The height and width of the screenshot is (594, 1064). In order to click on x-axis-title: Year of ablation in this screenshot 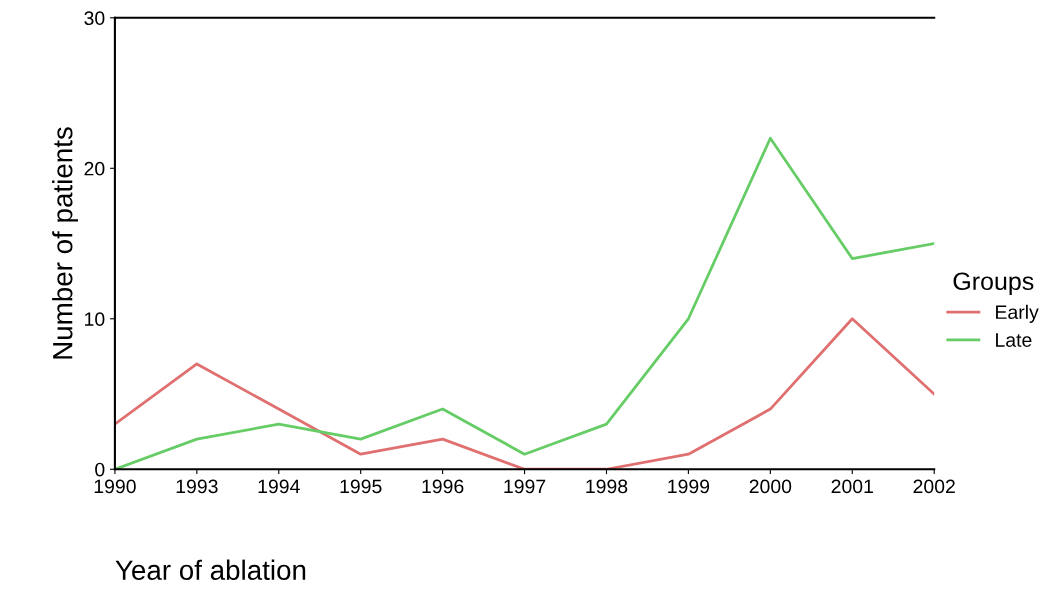, I will do `click(210, 570)`.